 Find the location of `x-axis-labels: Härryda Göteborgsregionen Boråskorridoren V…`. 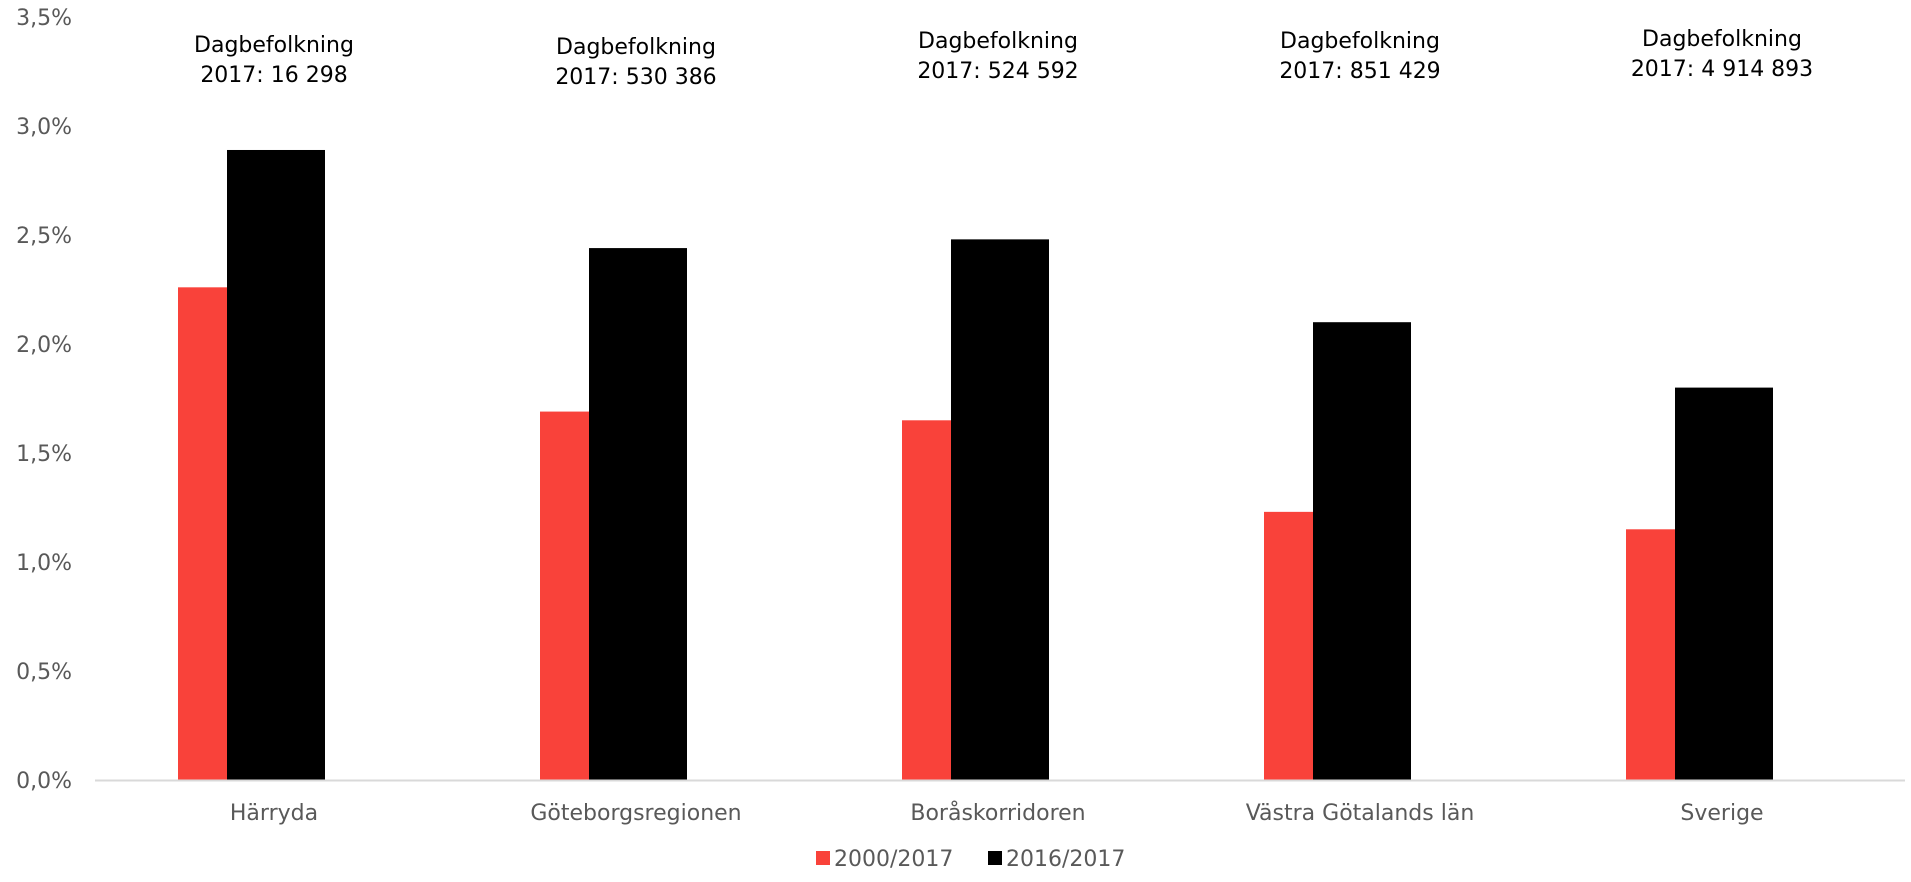

x-axis-labels: Härryda Göteborgsregionen Boråskorridoren V… is located at coordinates (997, 813).